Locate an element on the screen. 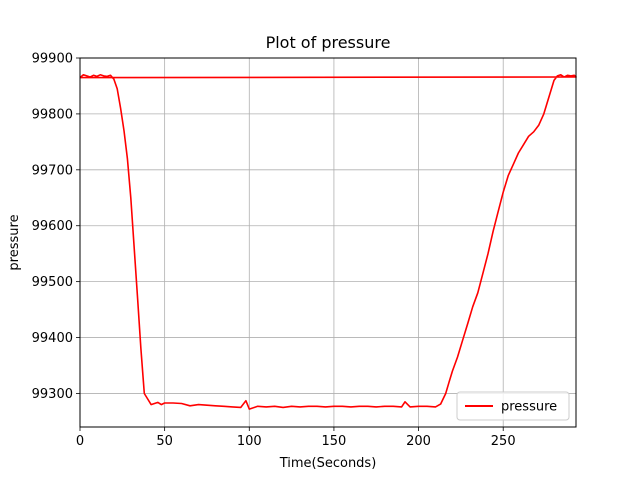  legend-box is located at coordinates (513, 406).